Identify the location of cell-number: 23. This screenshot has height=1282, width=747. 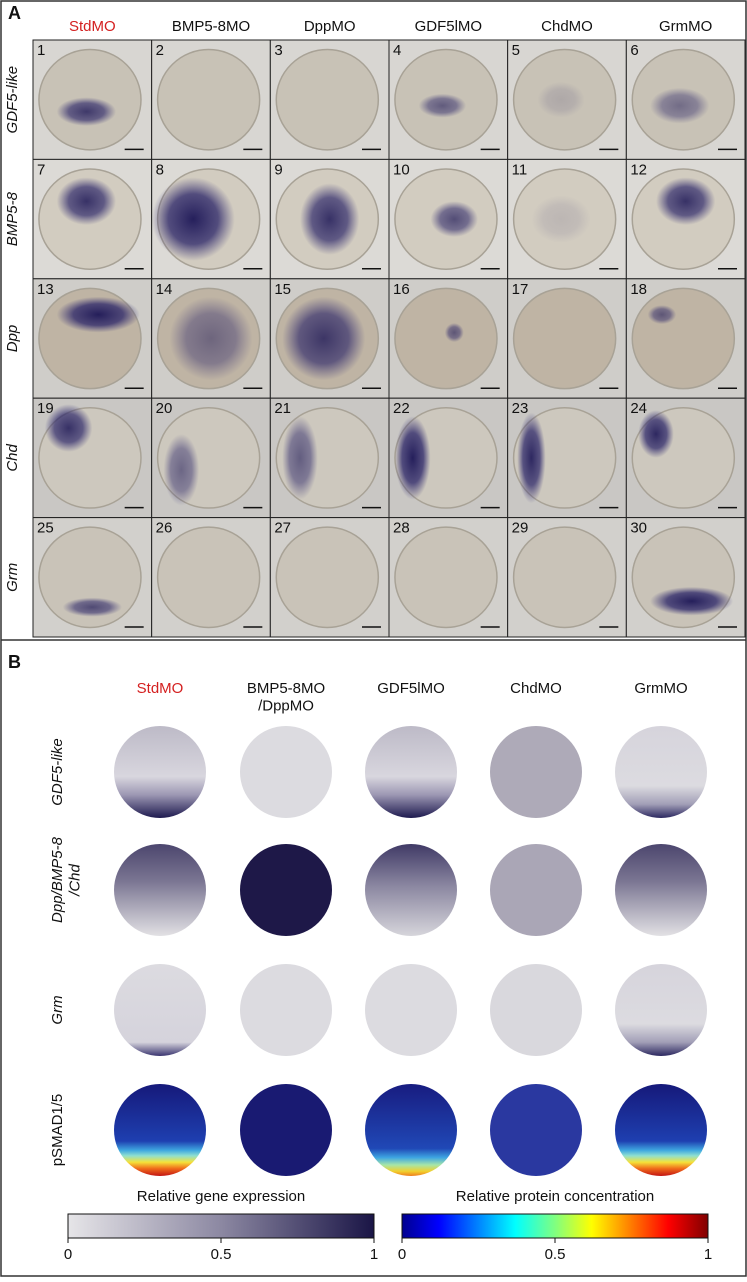
(520, 408).